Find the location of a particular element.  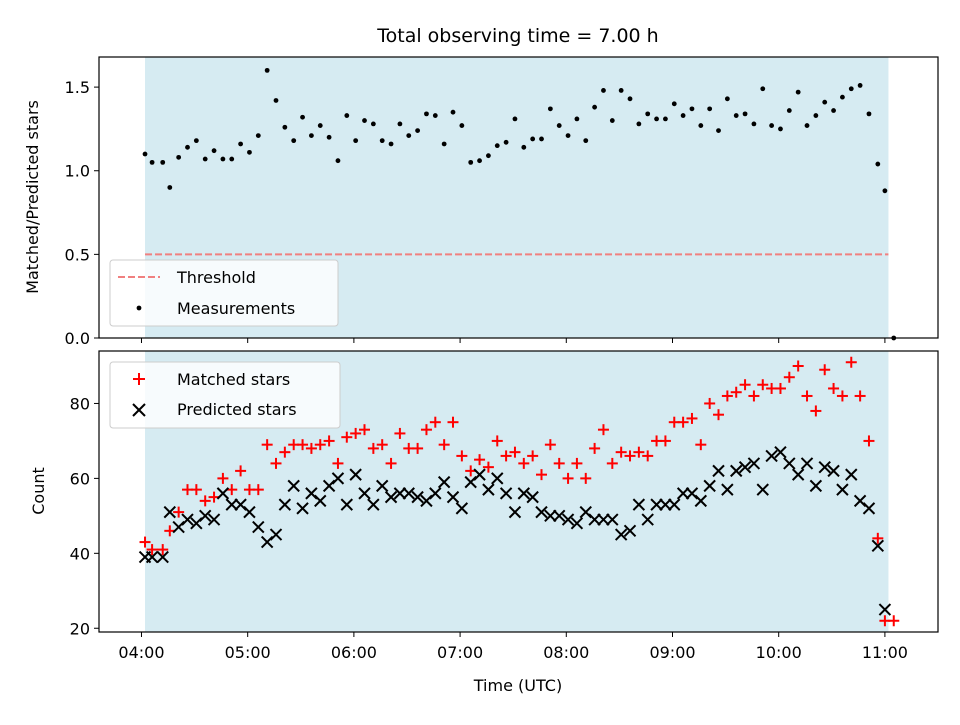

legend-matched-swatch is located at coordinates (139, 379).